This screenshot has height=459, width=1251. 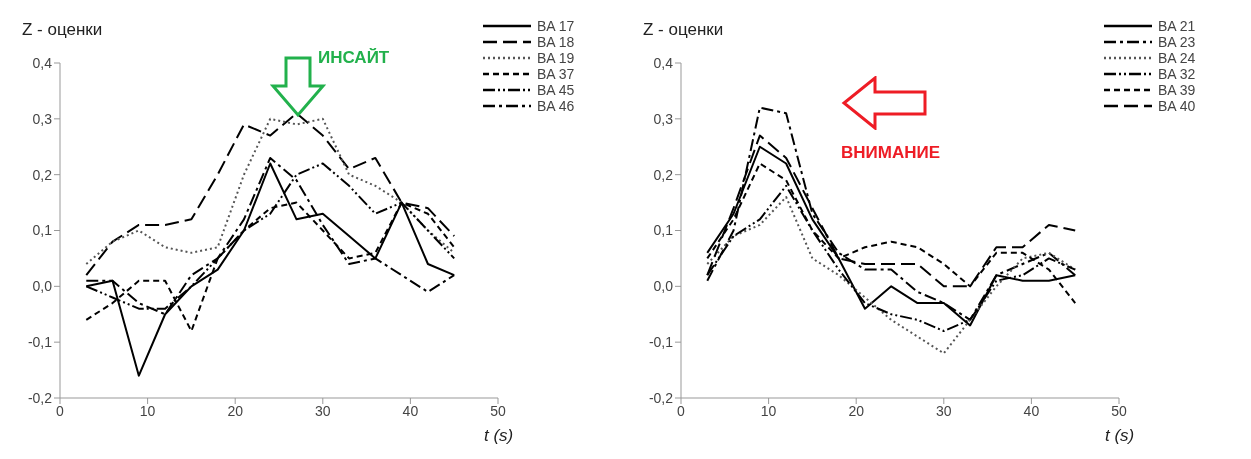 I want to click on annotation: ИНСАЙТ, so click(x=354, y=58).